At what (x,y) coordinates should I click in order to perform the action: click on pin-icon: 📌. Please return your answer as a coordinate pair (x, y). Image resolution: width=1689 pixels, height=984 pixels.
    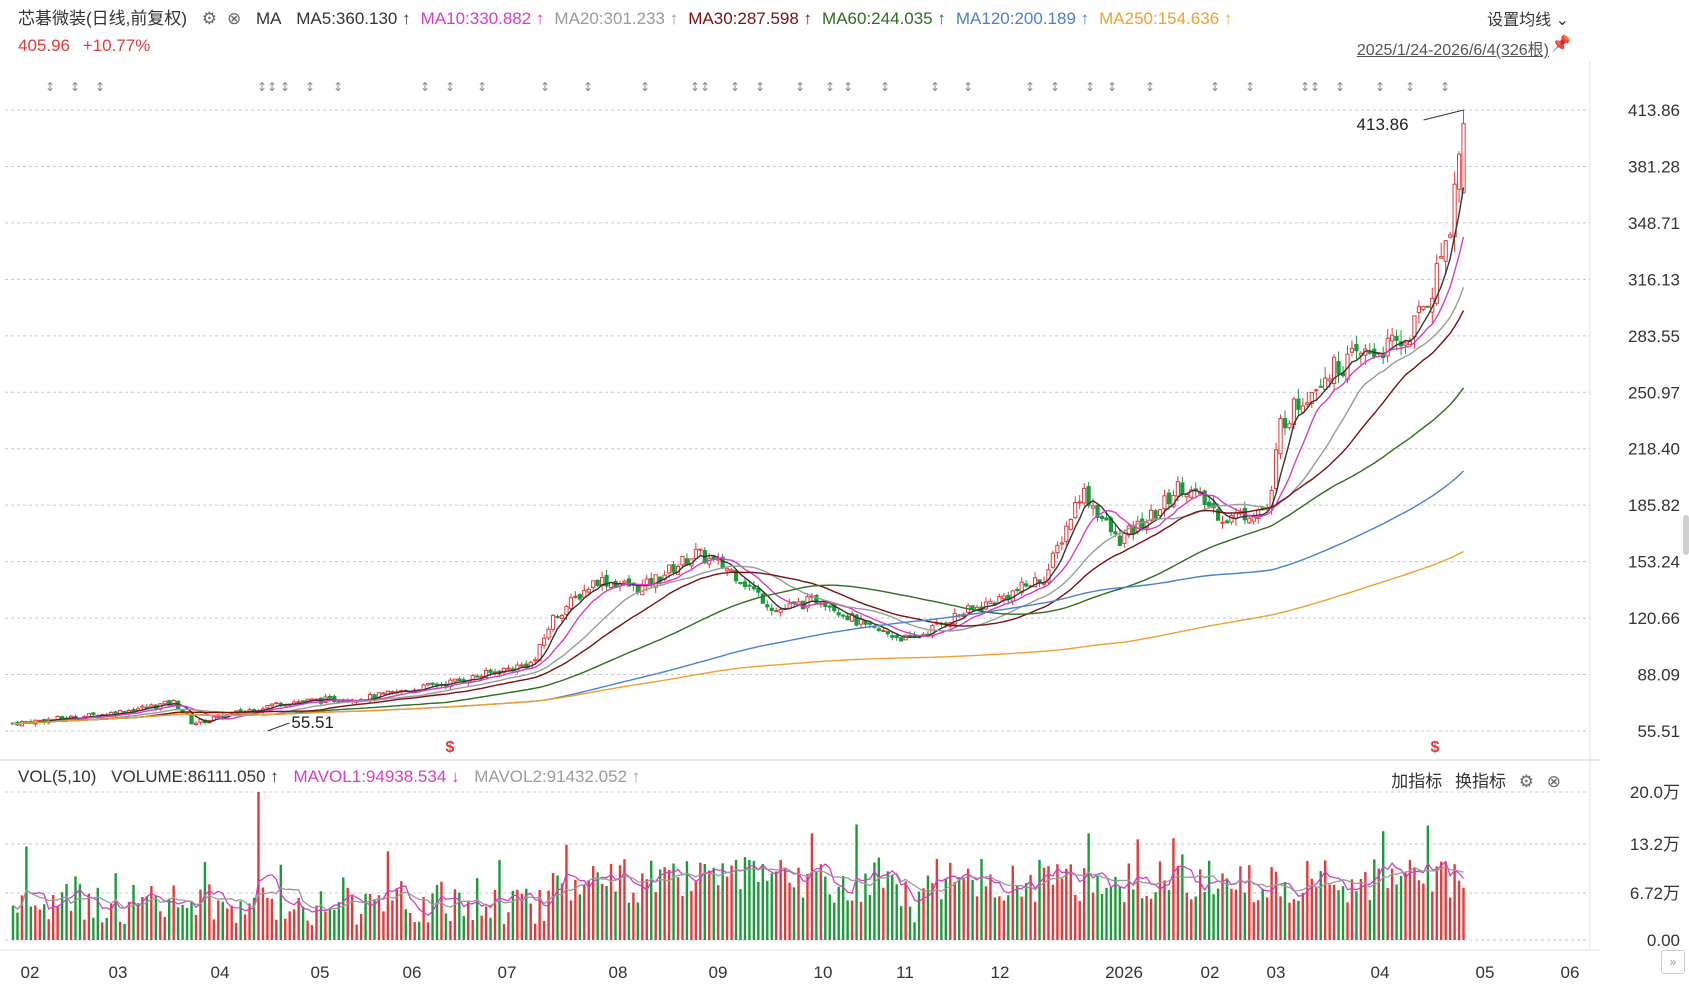
    Looking at the image, I should click on (1561, 44).